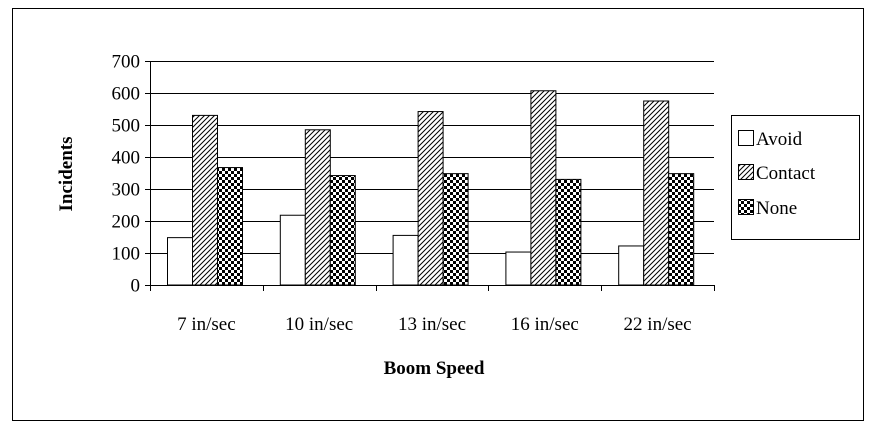  What do you see at coordinates (779, 139) in the screenshot?
I see `legend-label-avoid: Avoid` at bounding box center [779, 139].